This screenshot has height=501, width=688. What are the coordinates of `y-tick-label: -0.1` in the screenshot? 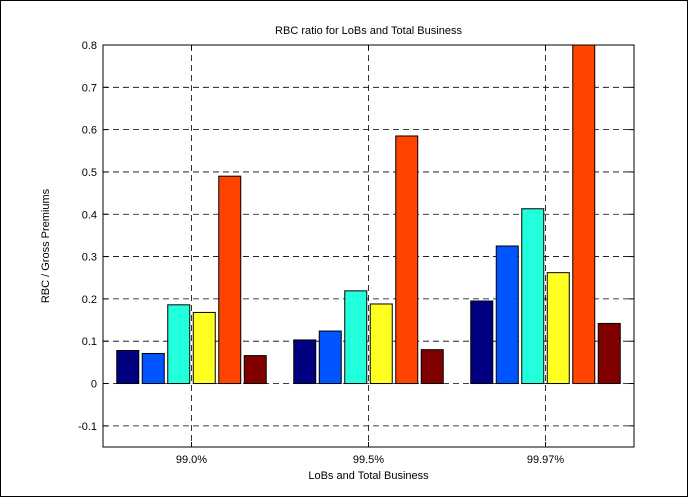 It's located at (87, 427).